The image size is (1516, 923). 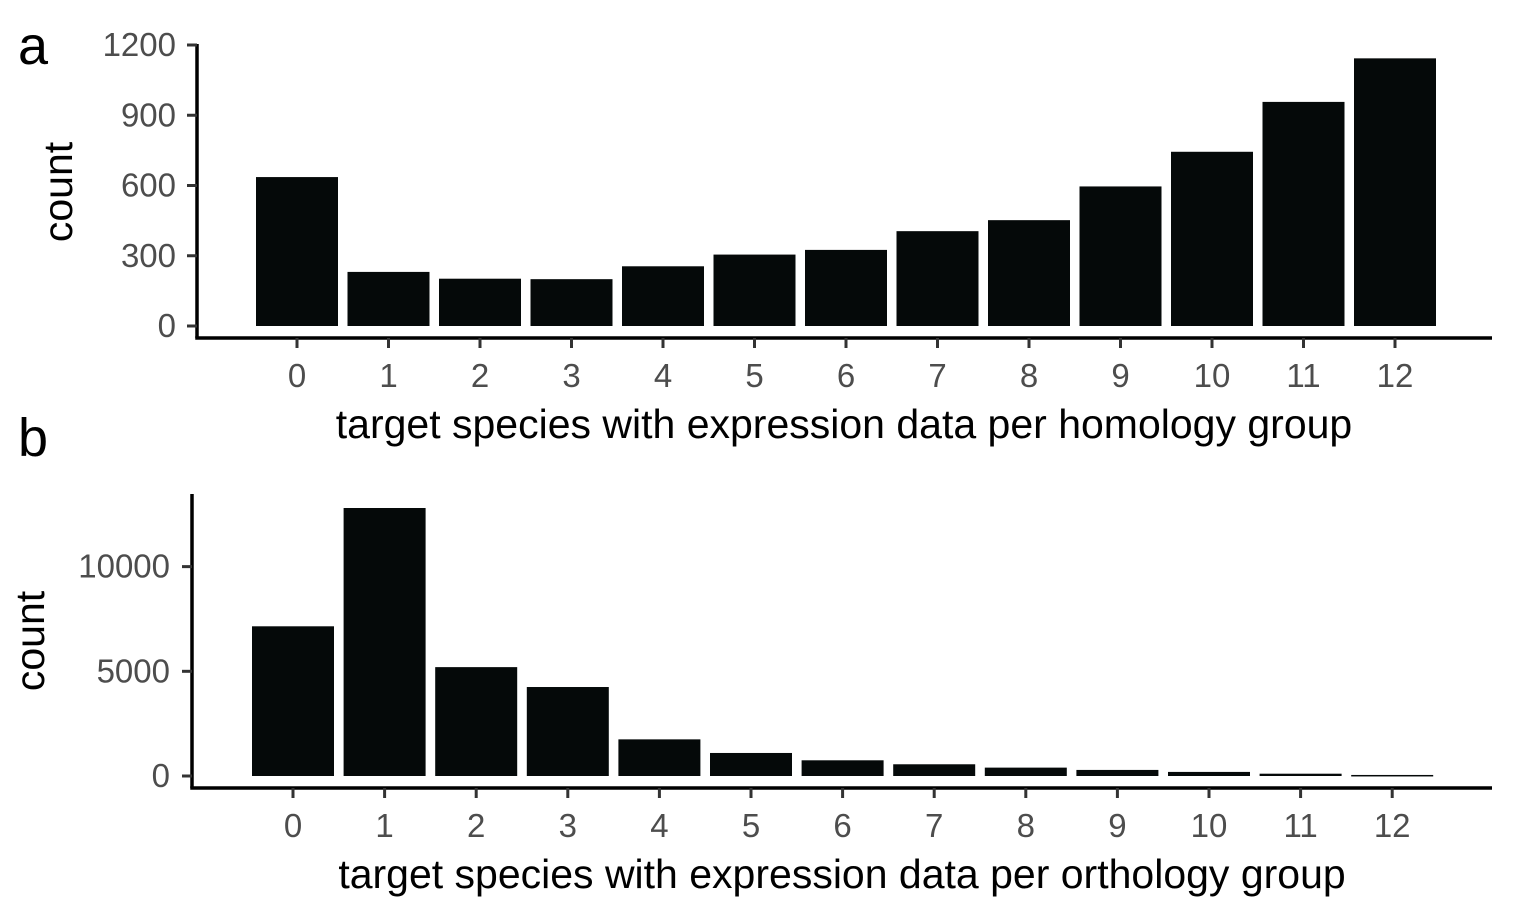 I want to click on panel-a-y-tick-label: 300, so click(x=148, y=255).